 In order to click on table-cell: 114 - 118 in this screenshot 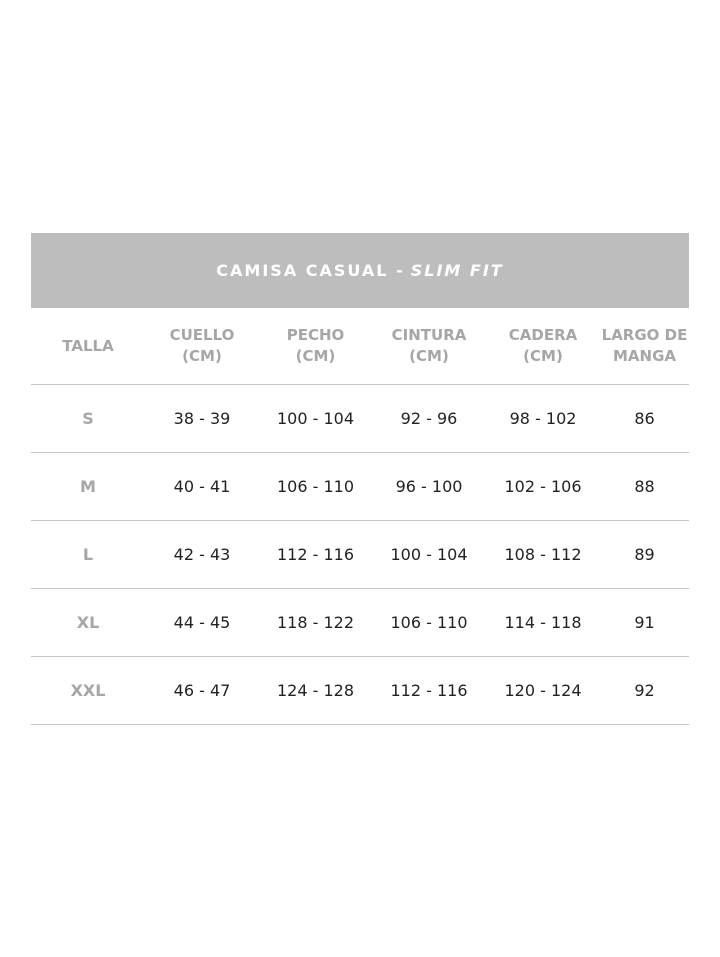, I will do `click(543, 622)`.